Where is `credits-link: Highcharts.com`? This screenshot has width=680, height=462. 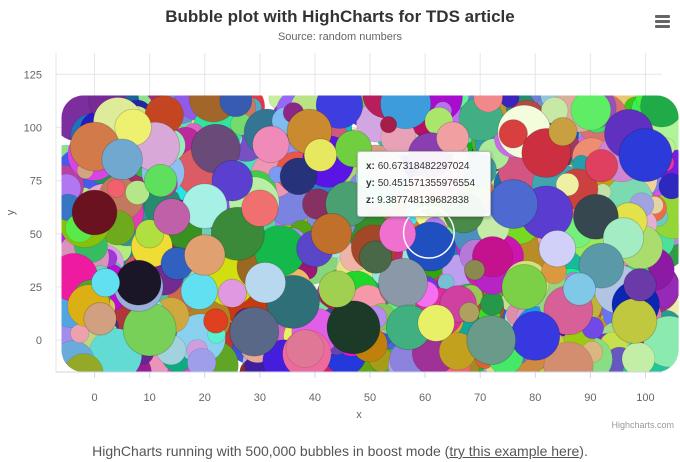
credits-link: Highcharts.com is located at coordinates (642, 425).